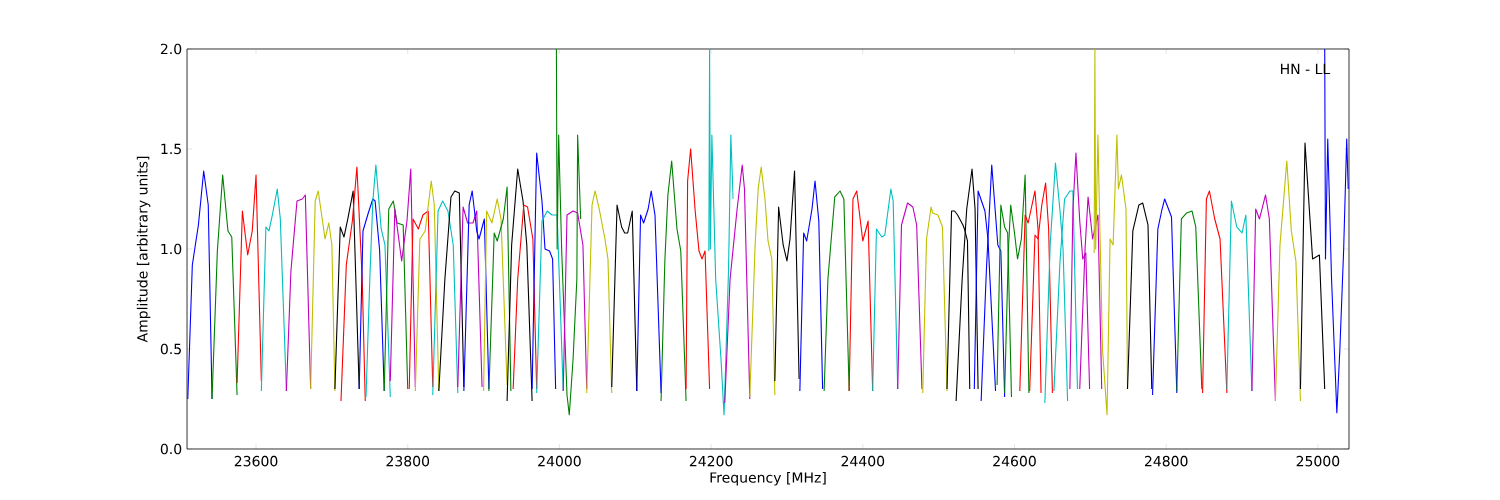  I want to click on y-tick-label: 1.5, so click(171, 149).